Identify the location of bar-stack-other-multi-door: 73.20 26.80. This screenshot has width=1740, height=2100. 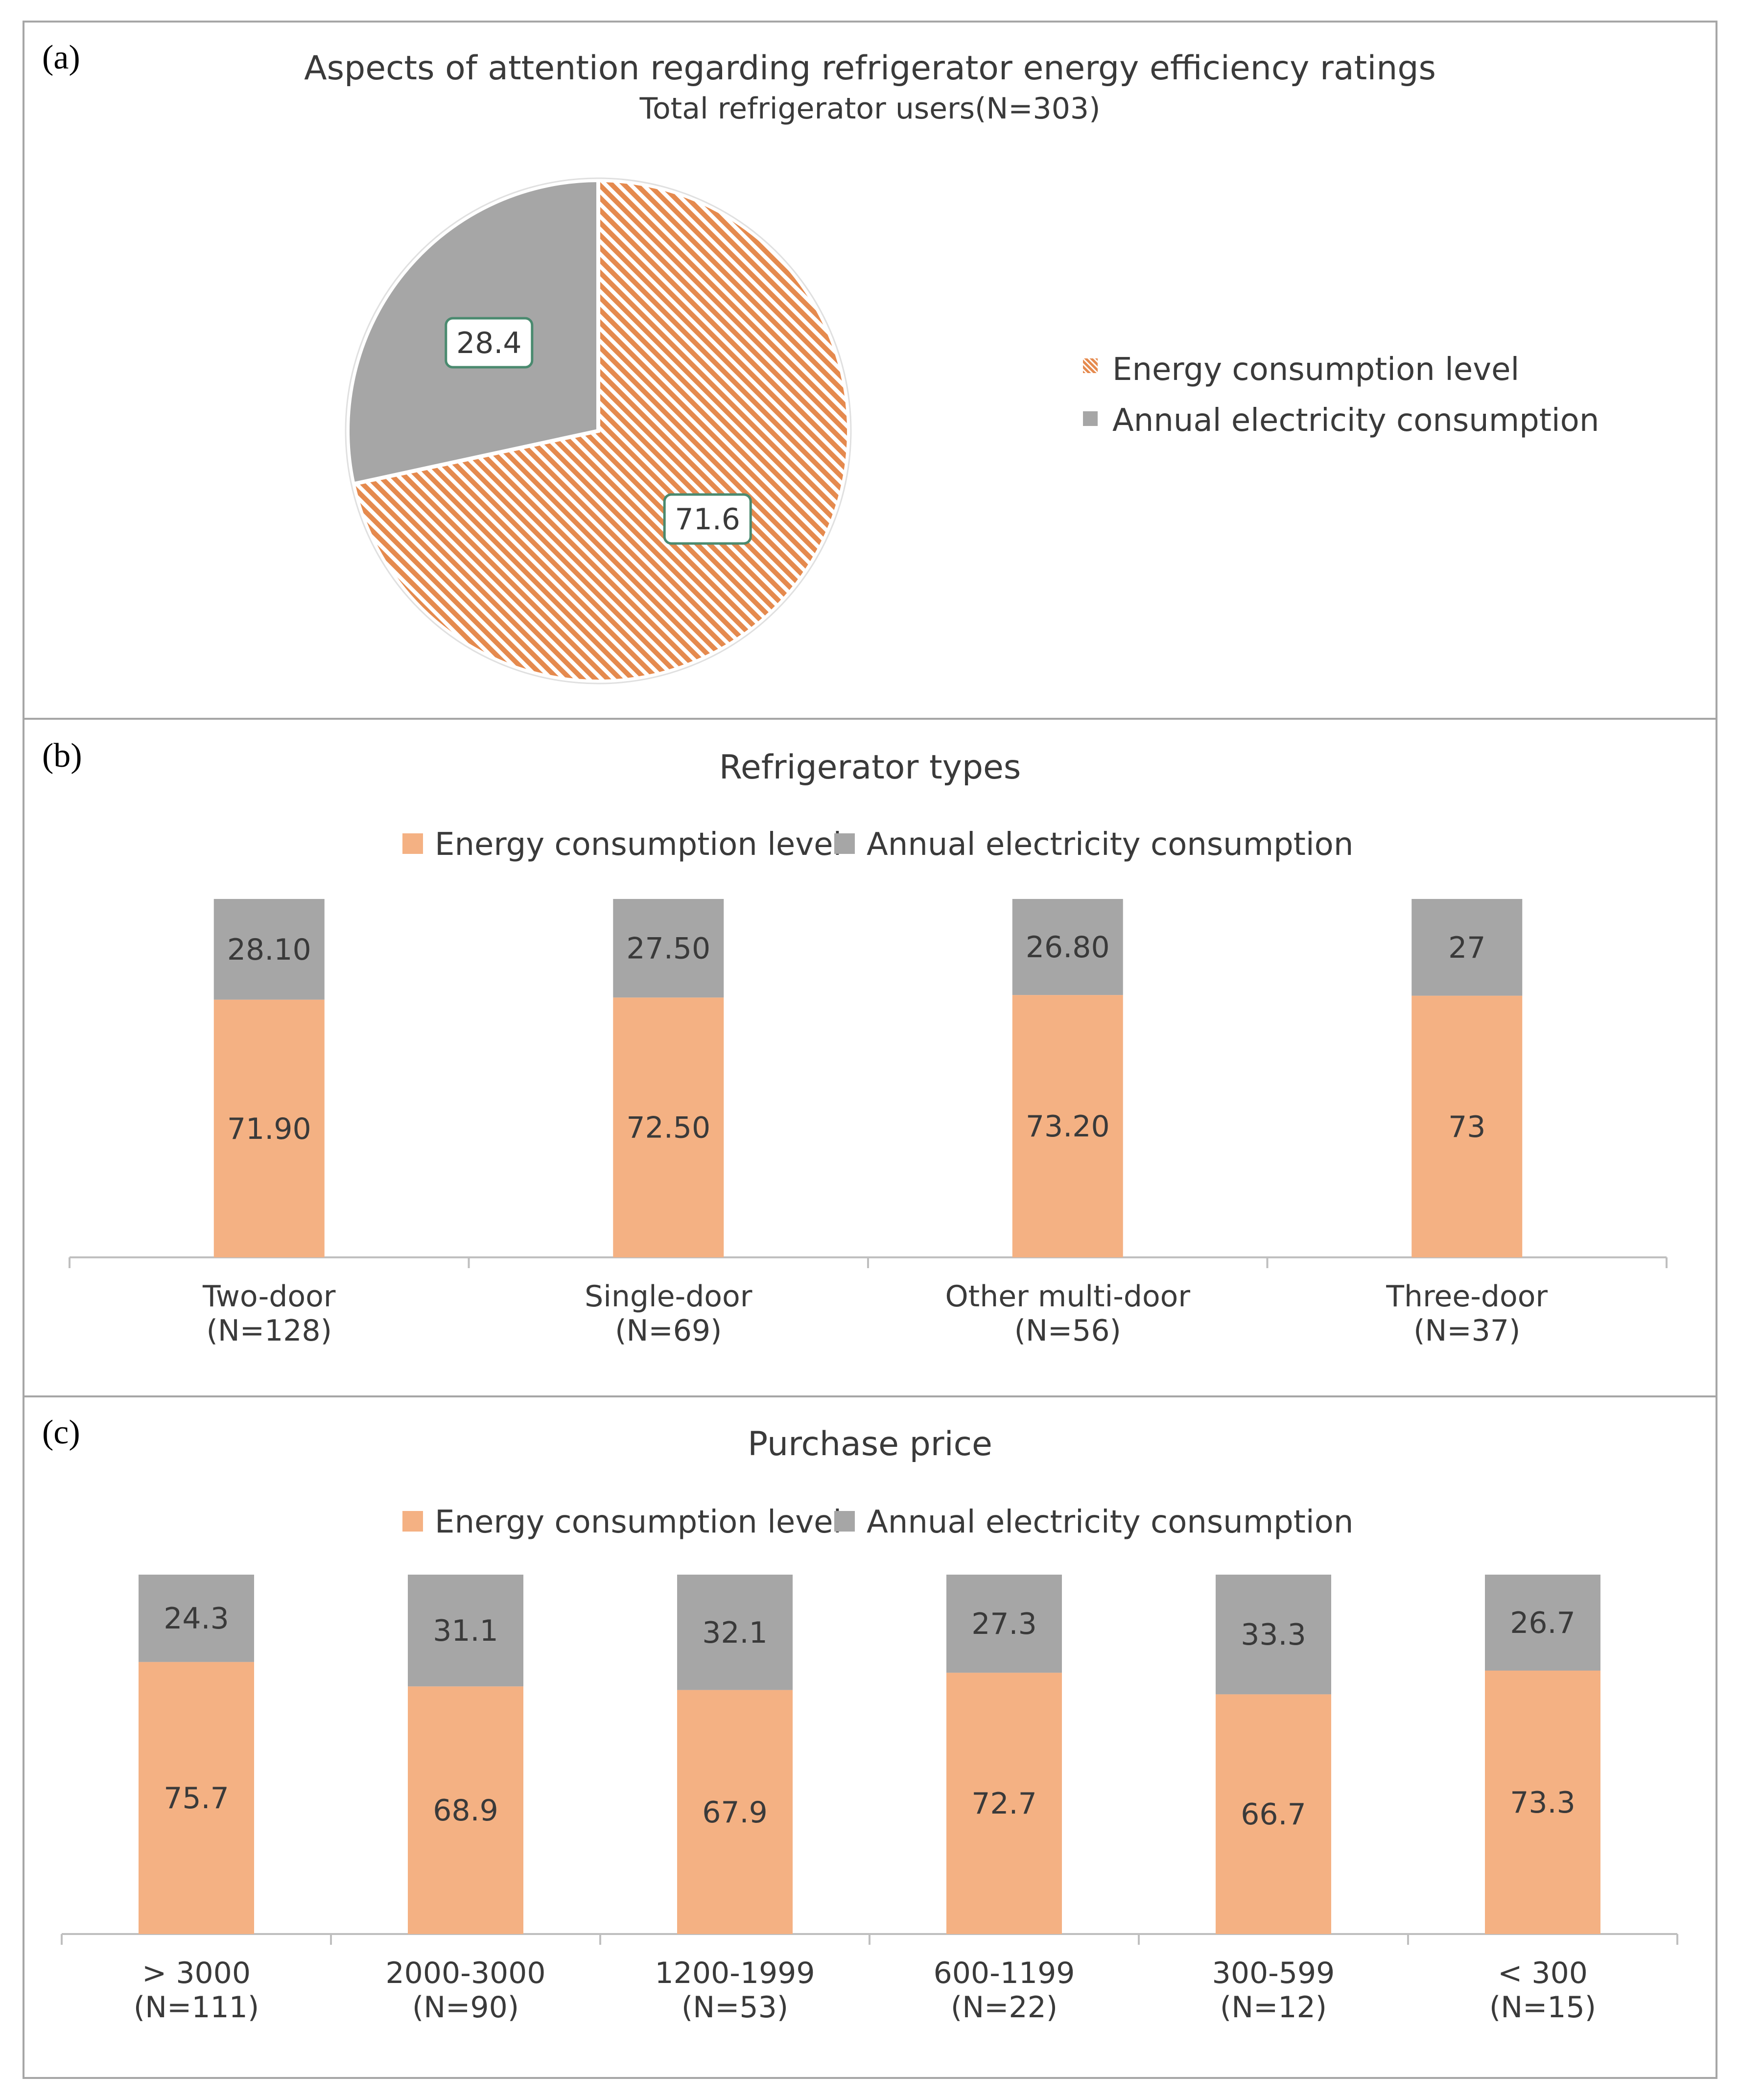
(1067, 1078).